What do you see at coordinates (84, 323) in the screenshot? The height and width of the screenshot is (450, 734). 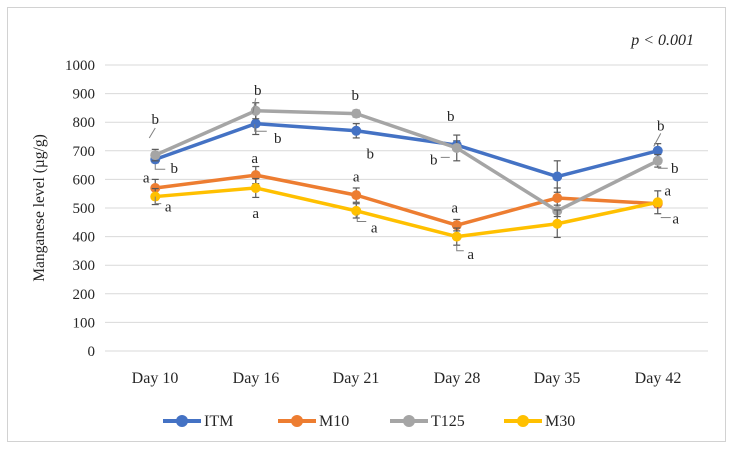 I see `y-axis-tick-label: 100` at bounding box center [84, 323].